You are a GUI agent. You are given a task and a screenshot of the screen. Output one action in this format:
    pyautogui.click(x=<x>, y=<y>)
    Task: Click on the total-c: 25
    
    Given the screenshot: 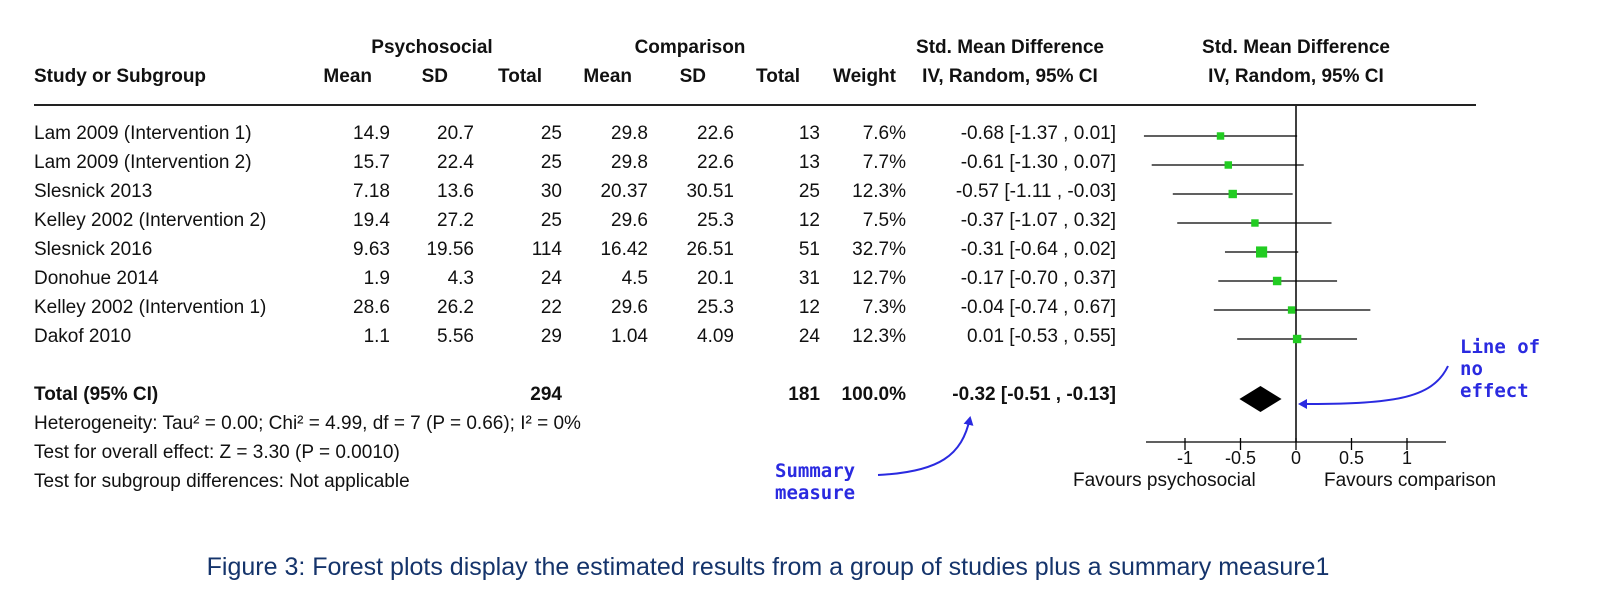 What is the action you would take?
    pyautogui.click(x=809, y=191)
    